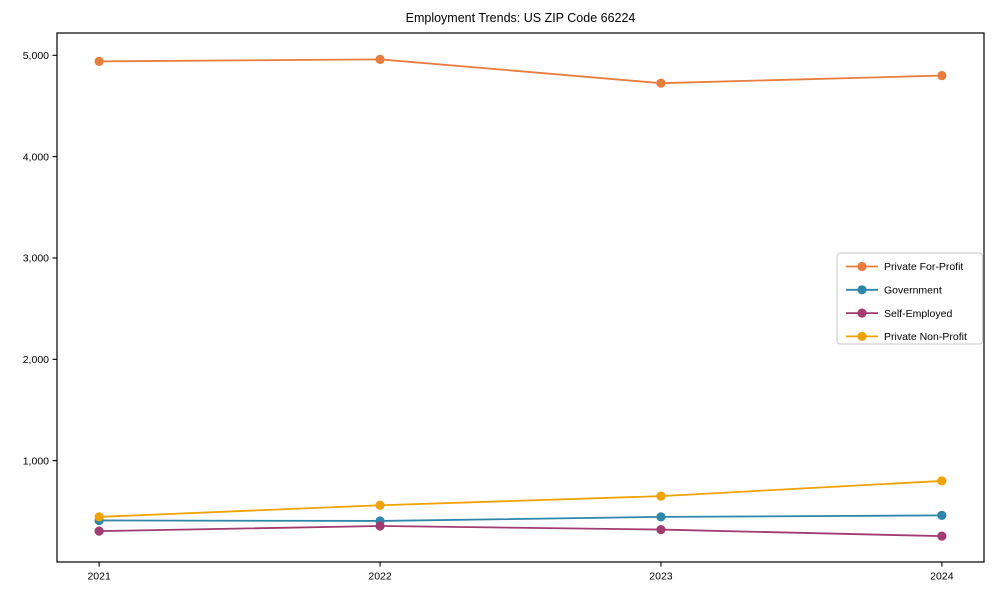 This screenshot has width=1000, height=600. What do you see at coordinates (909, 298) in the screenshot?
I see `legend-box` at bounding box center [909, 298].